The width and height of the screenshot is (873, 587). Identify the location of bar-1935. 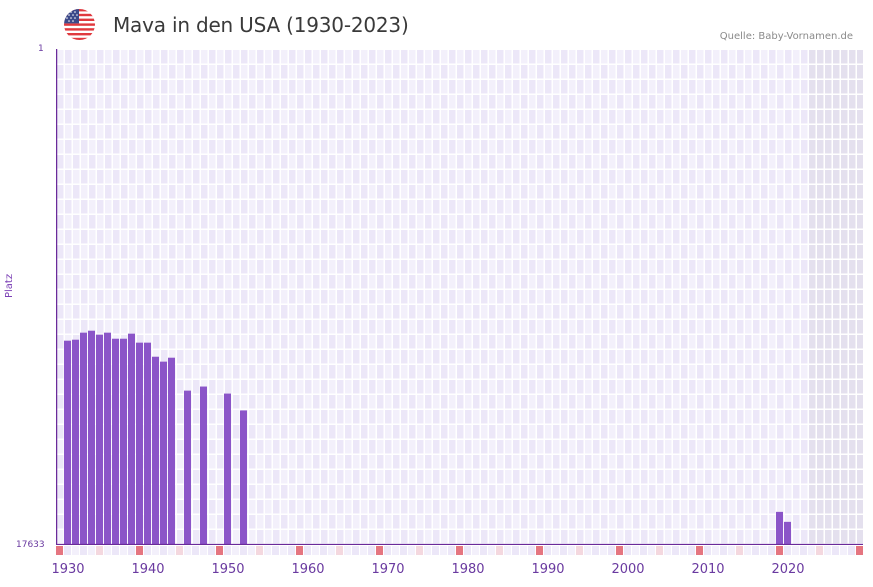
(107, 438).